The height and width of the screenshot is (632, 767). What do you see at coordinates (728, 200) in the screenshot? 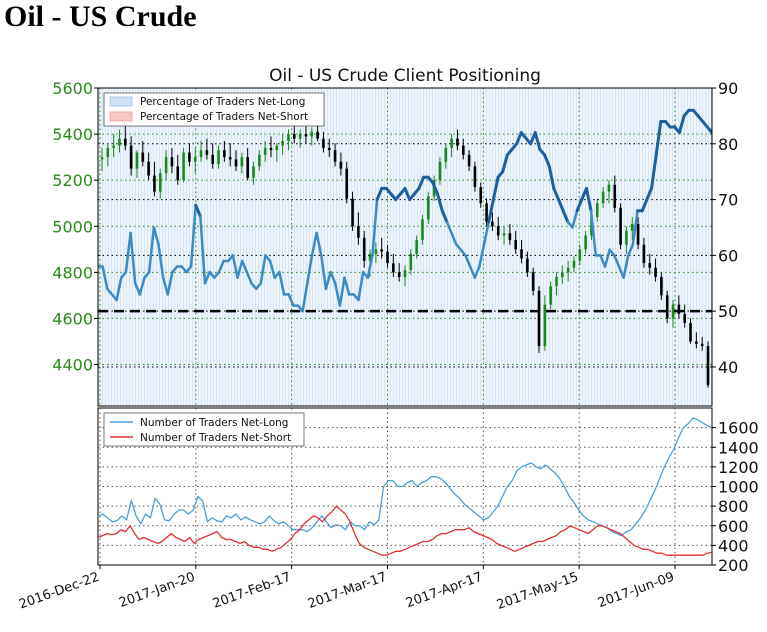
I see `right-tick-label: 70` at bounding box center [728, 200].